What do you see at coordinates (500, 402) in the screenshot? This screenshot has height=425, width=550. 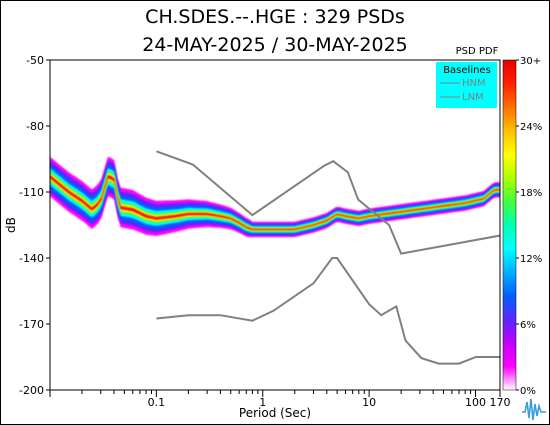 I see `x-tick-label: 170` at bounding box center [500, 402].